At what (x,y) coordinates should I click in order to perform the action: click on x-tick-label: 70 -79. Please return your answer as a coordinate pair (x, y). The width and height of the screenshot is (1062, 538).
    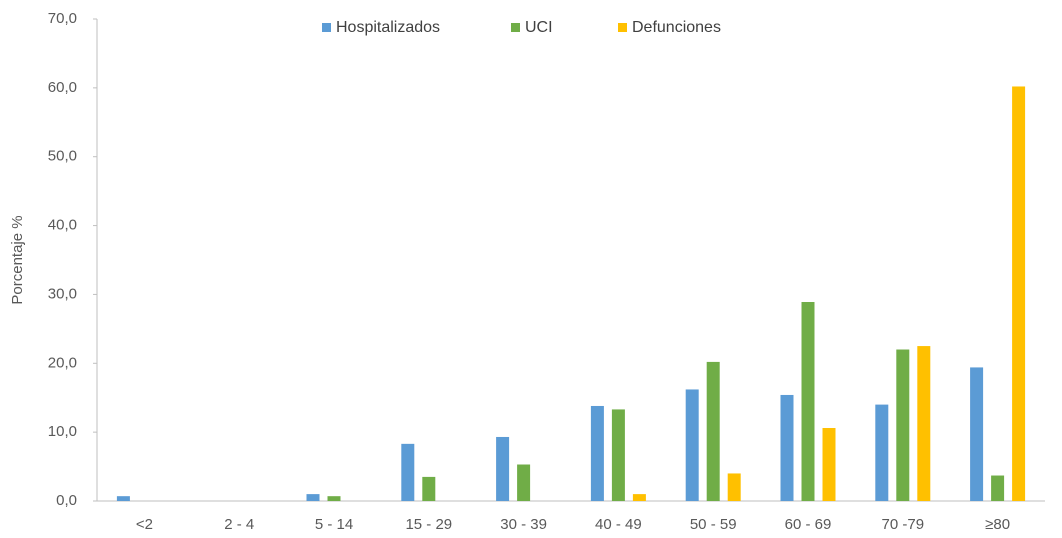
    Looking at the image, I should click on (903, 524).